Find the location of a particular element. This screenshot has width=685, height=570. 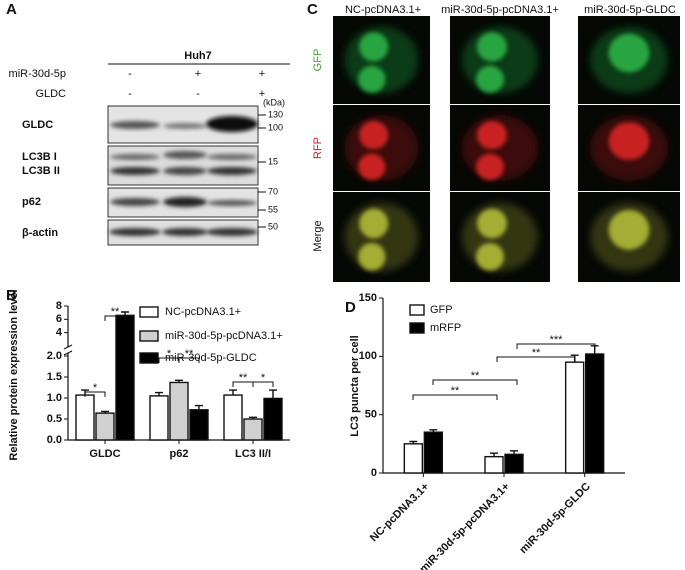

panel-letter: A is located at coordinates (11, 9).